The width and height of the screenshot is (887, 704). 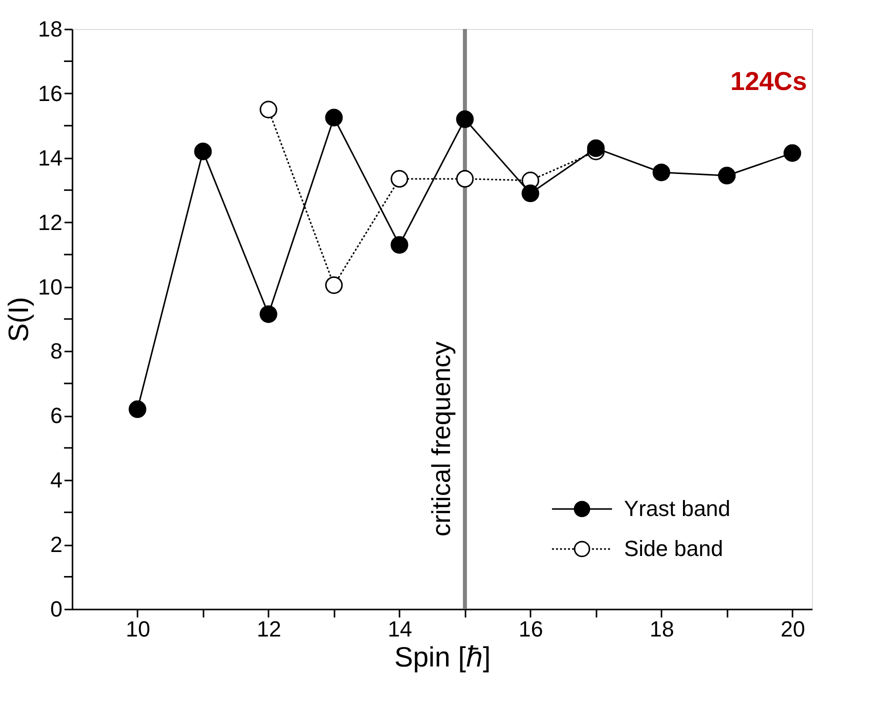 What do you see at coordinates (531, 629) in the screenshot?
I see `x-tick-label: 16` at bounding box center [531, 629].